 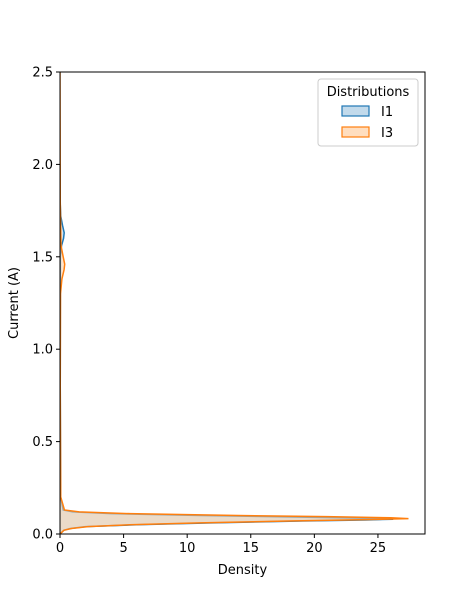 What do you see at coordinates (60, 548) in the screenshot?
I see `x-tick-label: 0` at bounding box center [60, 548].